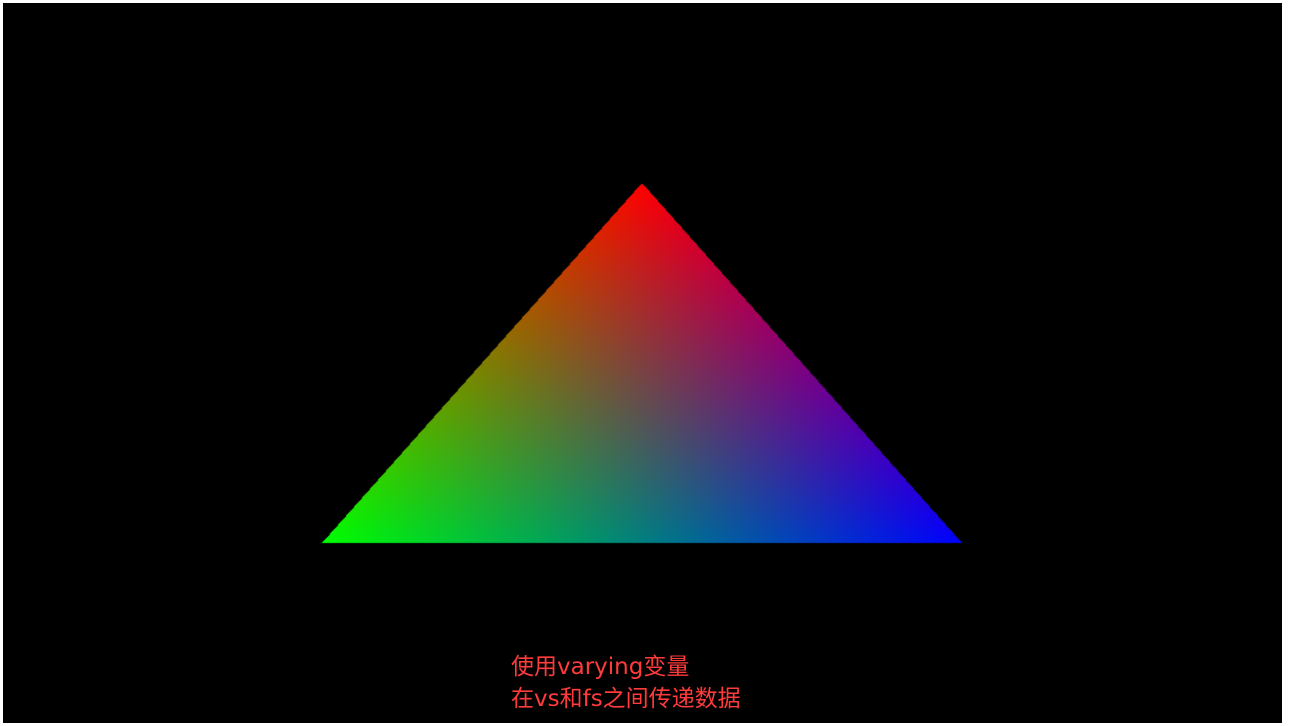 This screenshot has width=1289, height=726. What do you see at coordinates (626, 683) in the screenshot?
I see `caption-text: 使用varying变量 在vs和fs之间传递数据` at bounding box center [626, 683].